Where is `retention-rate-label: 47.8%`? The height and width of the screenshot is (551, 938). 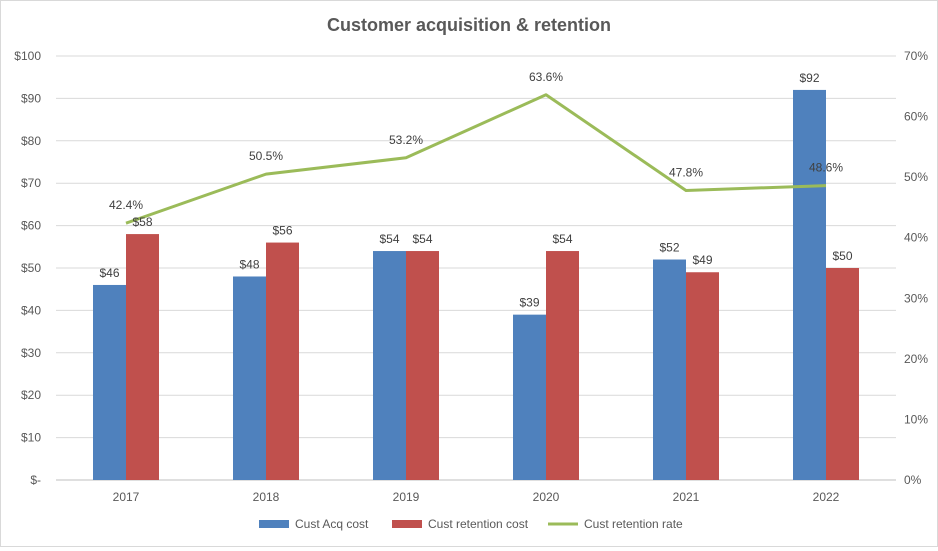
retention-rate-label: 47.8% is located at coordinates (686, 172).